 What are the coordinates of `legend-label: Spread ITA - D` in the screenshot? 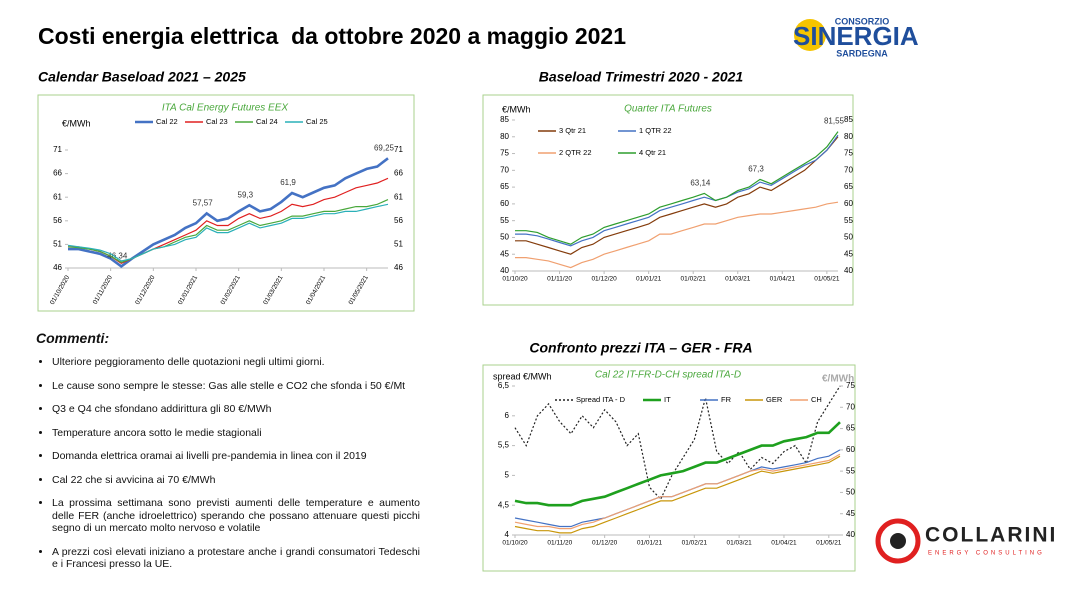 It's located at (601, 399).